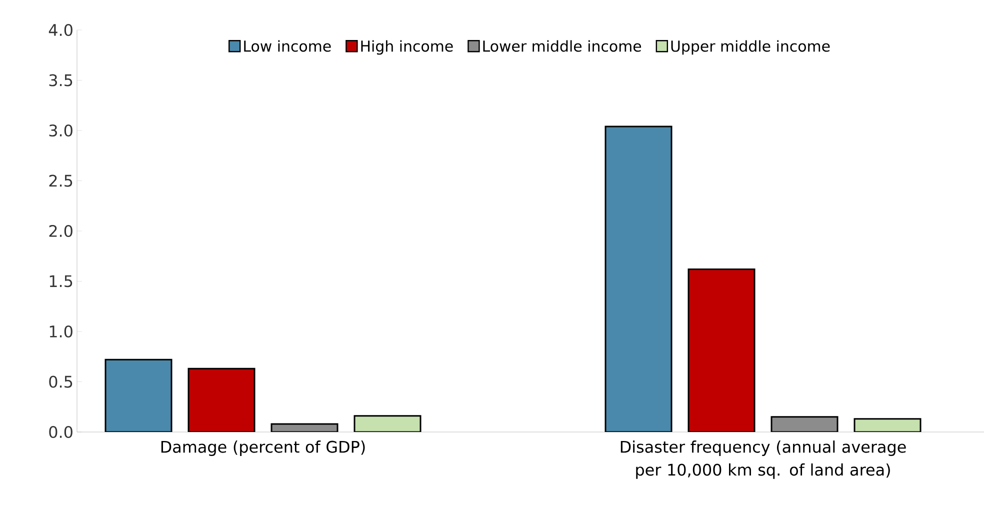  Describe the element at coordinates (60, 80) in the screenshot. I see `y-tick-label: 3.5` at that location.